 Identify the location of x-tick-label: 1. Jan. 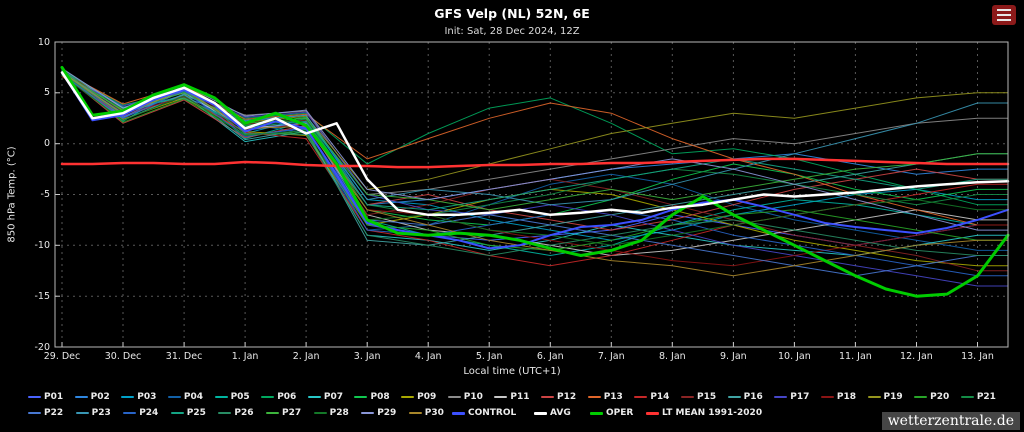
(245, 356).